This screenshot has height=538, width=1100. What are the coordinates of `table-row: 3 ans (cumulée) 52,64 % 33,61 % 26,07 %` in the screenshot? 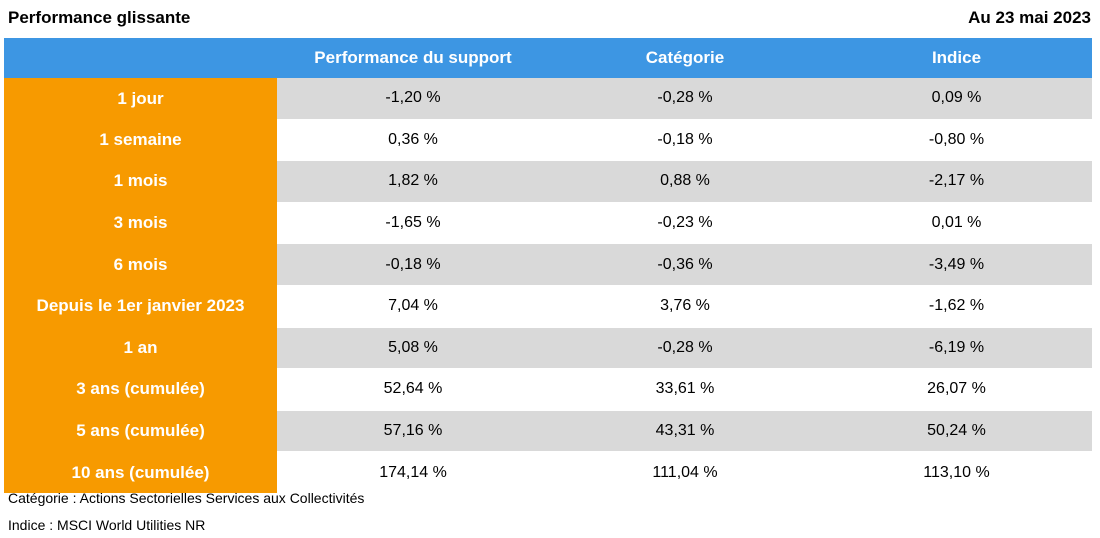 It's located at (548, 389).